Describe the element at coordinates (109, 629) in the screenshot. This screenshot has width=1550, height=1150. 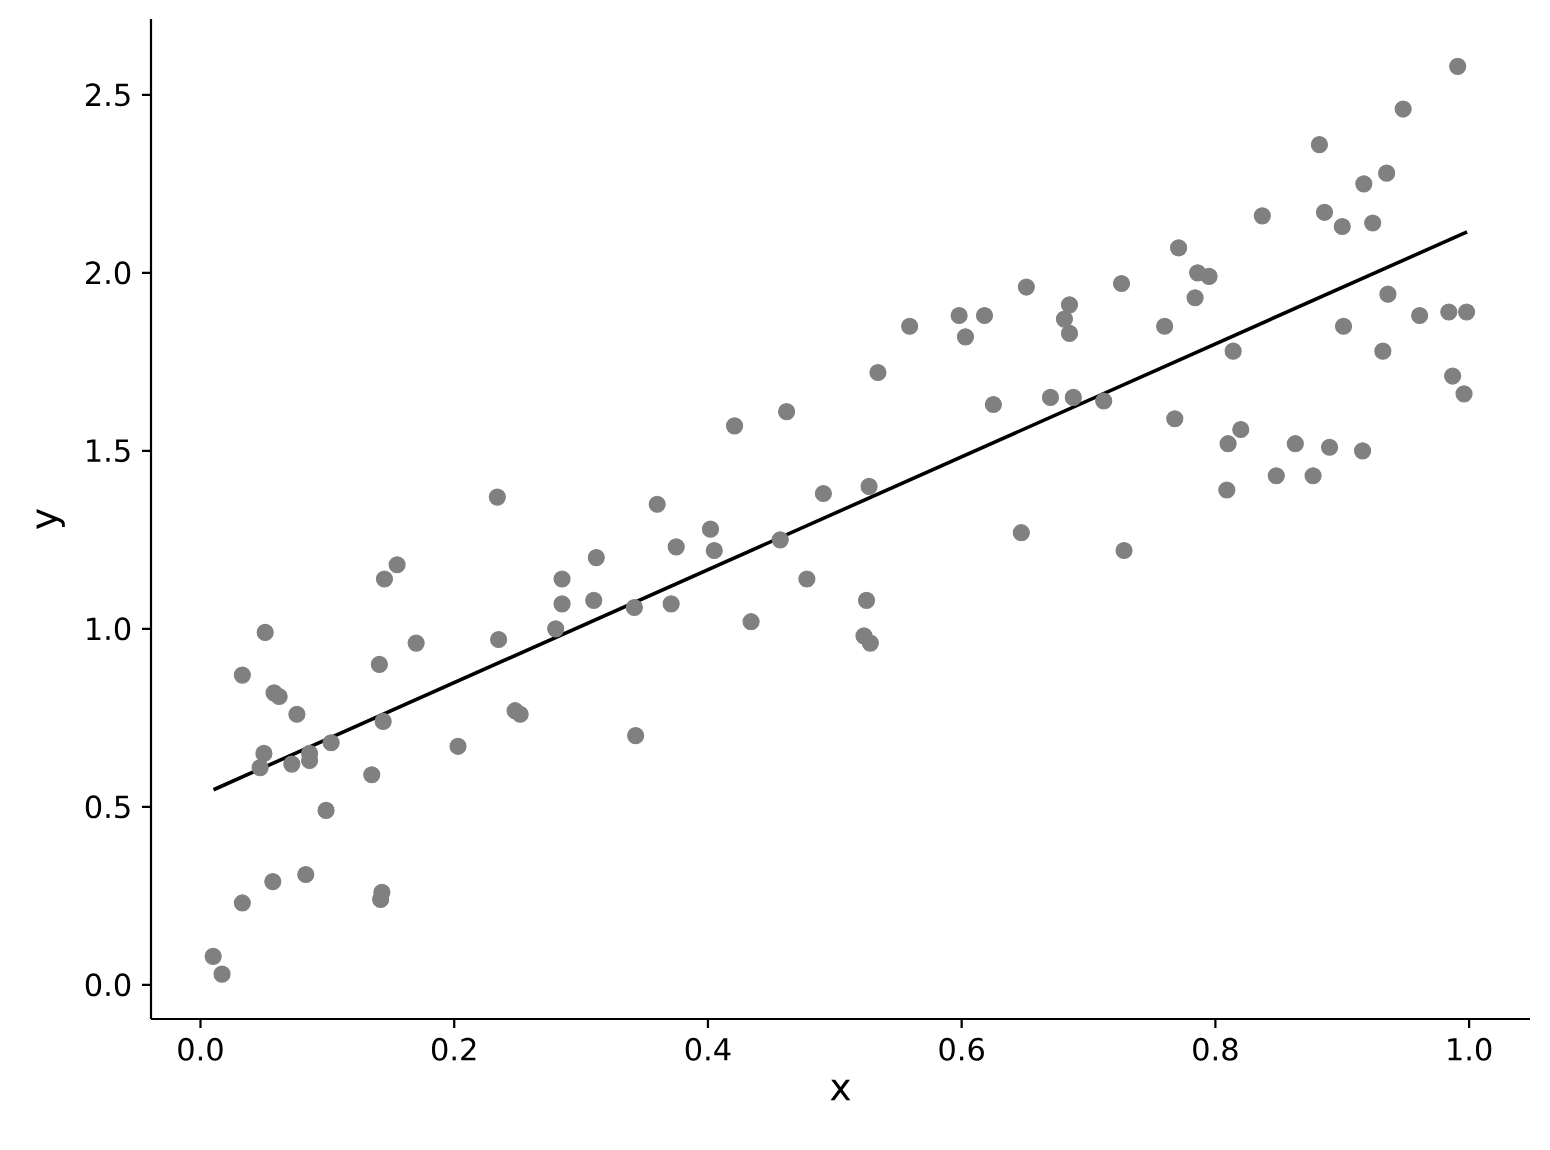
I see `y-tick-label: 1.0` at that location.